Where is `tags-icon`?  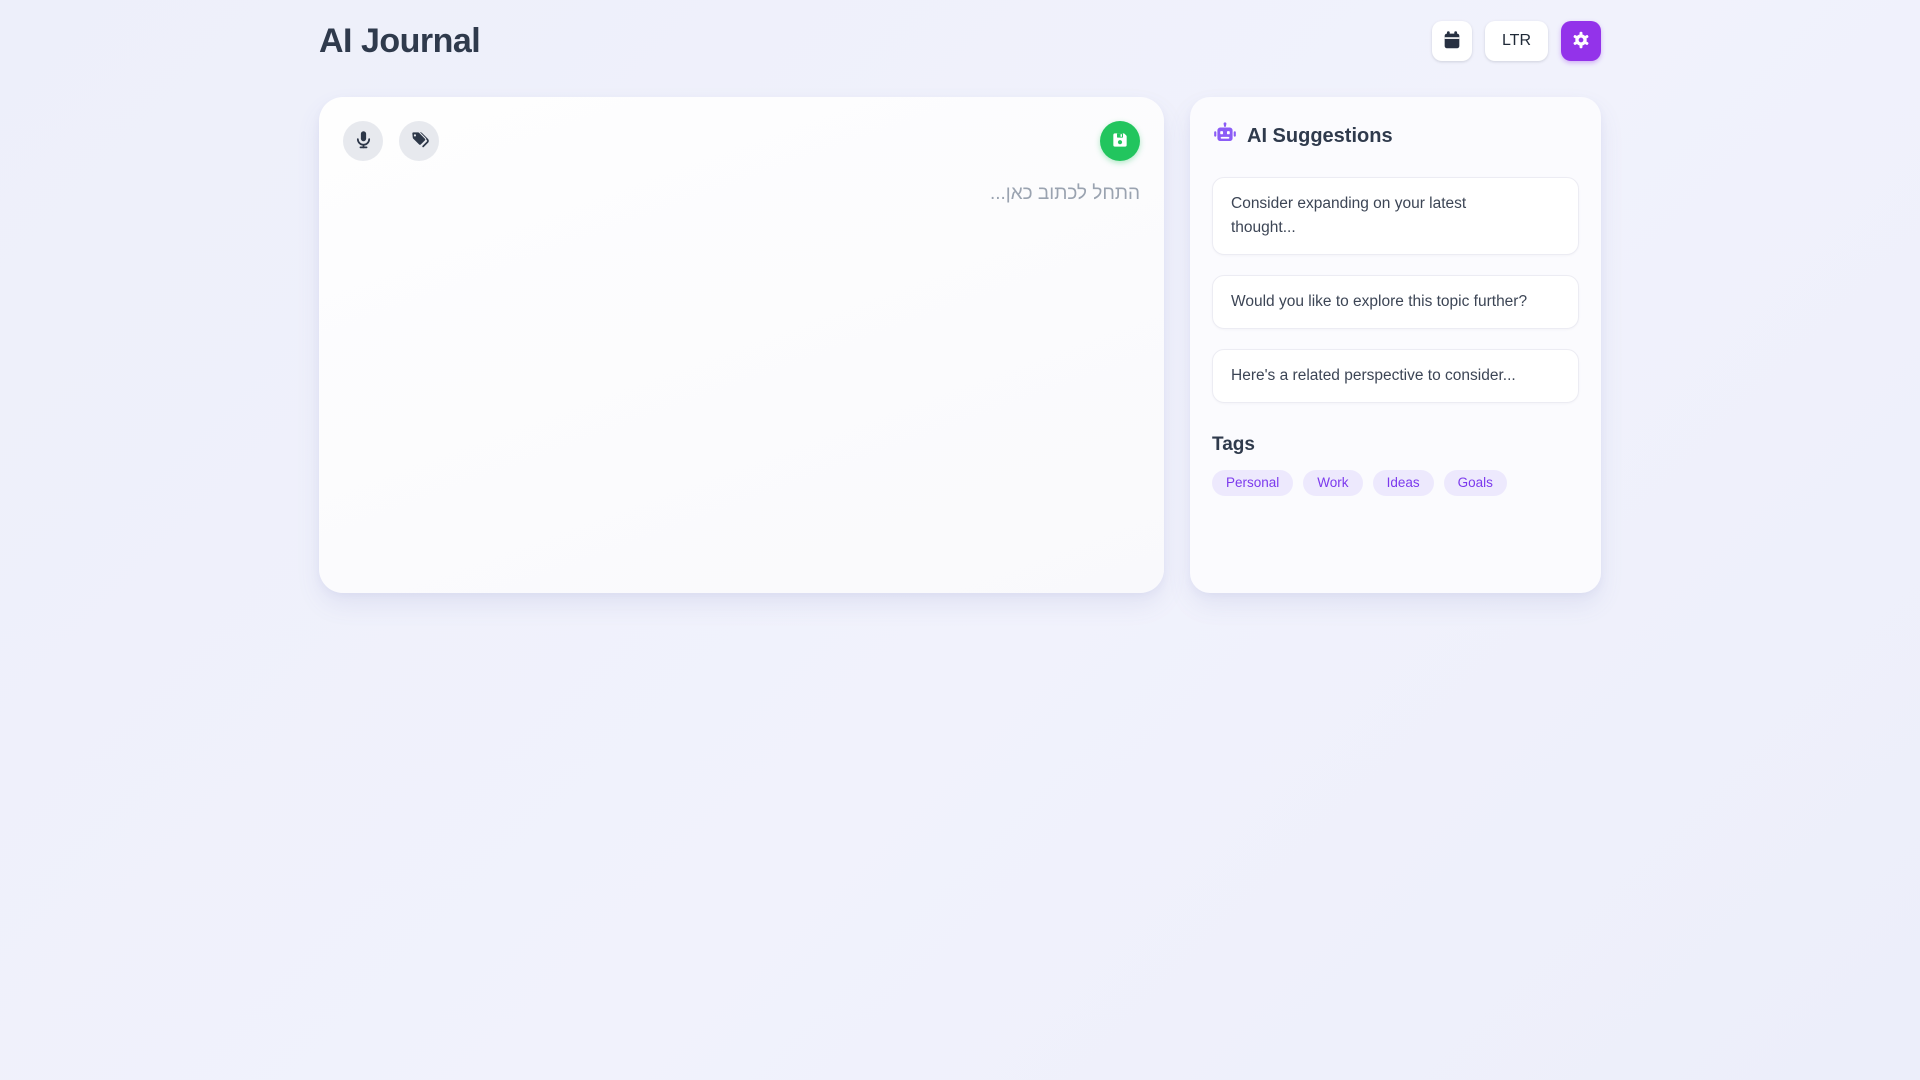 tags-icon is located at coordinates (419, 141).